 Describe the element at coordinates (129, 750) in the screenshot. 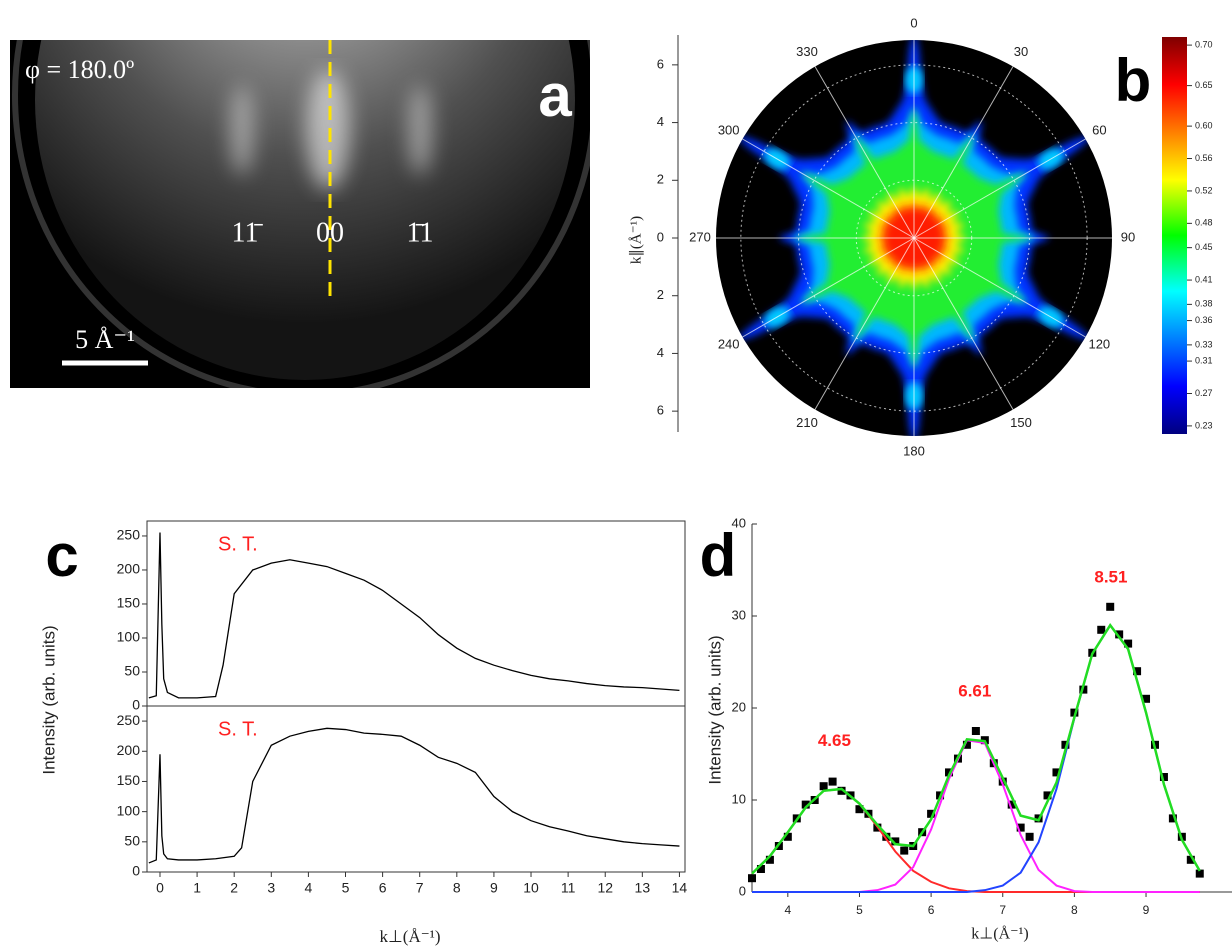

I see `y-tick-label: 200` at that location.